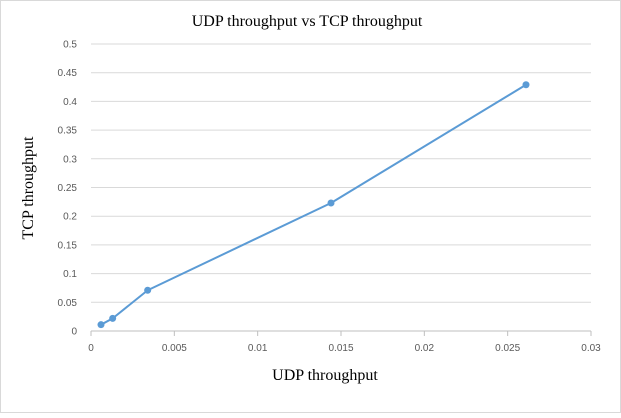  What do you see at coordinates (425, 348) in the screenshot?
I see `x-tick-label: 0.02` at bounding box center [425, 348].